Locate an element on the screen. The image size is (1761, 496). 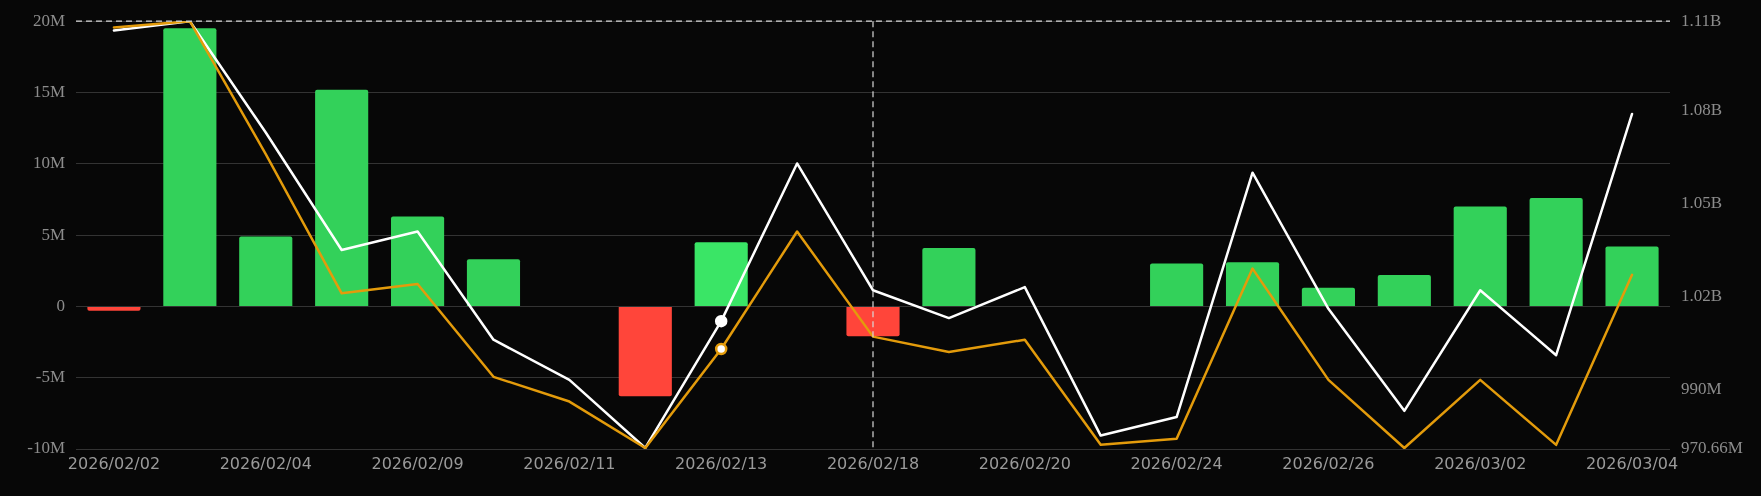
y-tick-label: -10M is located at coordinates (46, 448).